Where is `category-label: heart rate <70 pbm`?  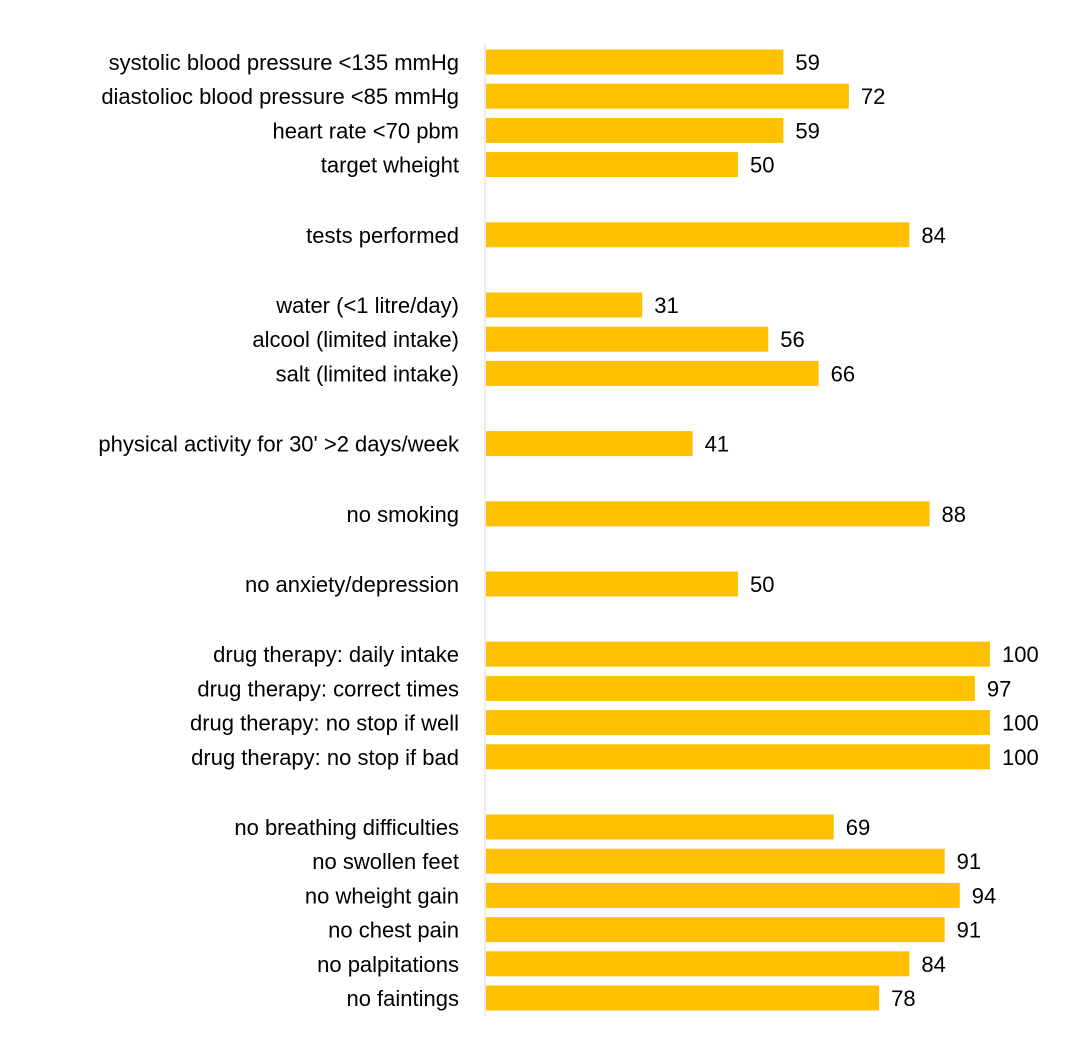
category-label: heart rate <70 pbm is located at coordinates (365, 130).